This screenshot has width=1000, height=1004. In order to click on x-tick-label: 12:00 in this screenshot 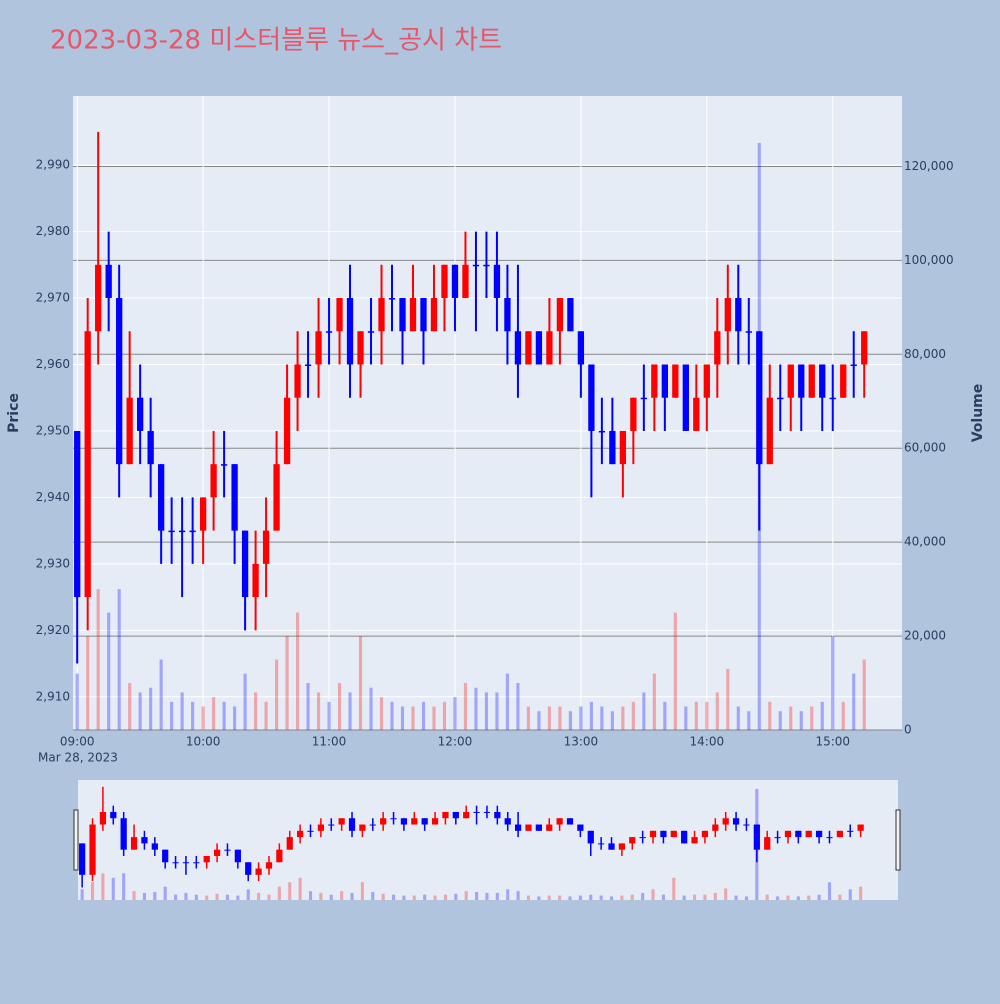, I will do `click(455, 742)`.